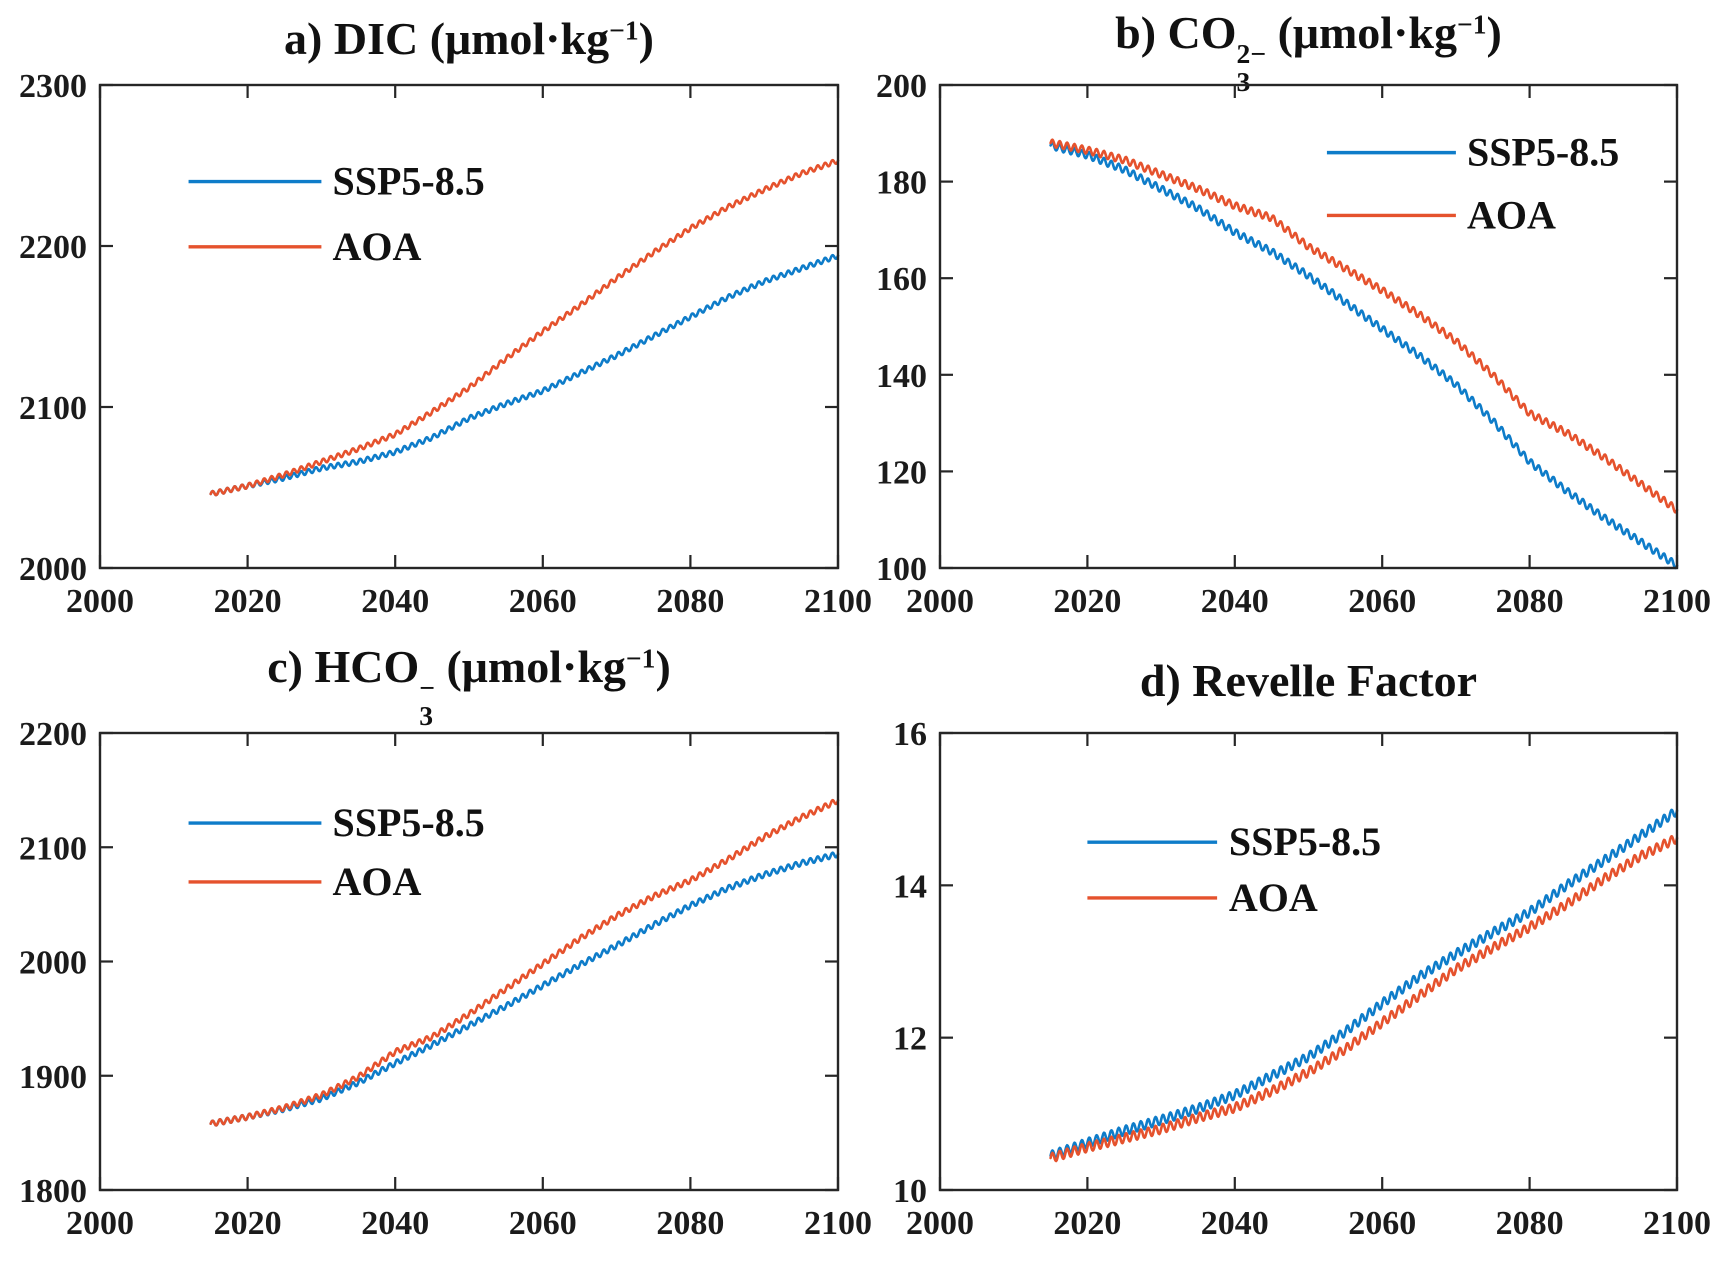  What do you see at coordinates (910, 1039) in the screenshot?
I see `y-tick-label-12: 12` at bounding box center [910, 1039].